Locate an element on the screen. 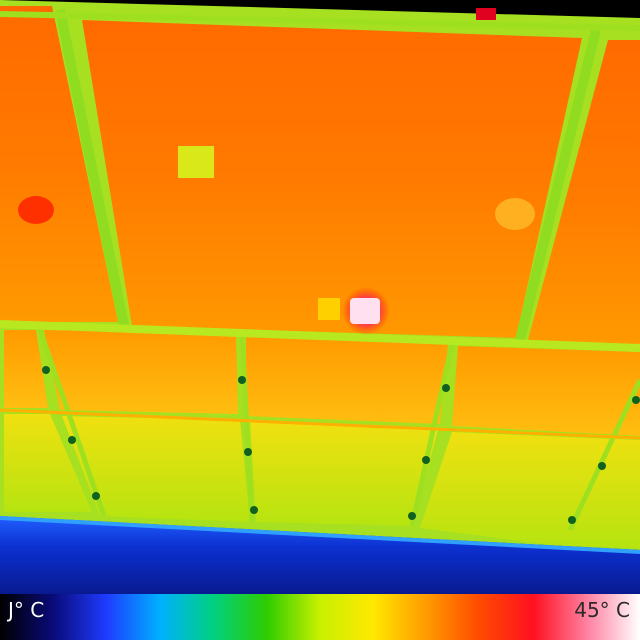 This screenshot has height=640, width=640. cold-region is located at coordinates (320, 555).